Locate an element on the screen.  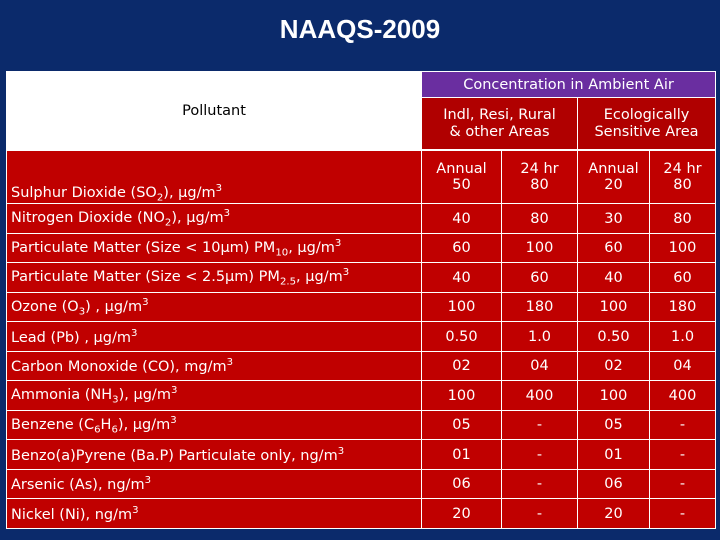
table-row: Nickel (Ni), ng/m3 20 - 20 - is located at coordinates (361, 513).